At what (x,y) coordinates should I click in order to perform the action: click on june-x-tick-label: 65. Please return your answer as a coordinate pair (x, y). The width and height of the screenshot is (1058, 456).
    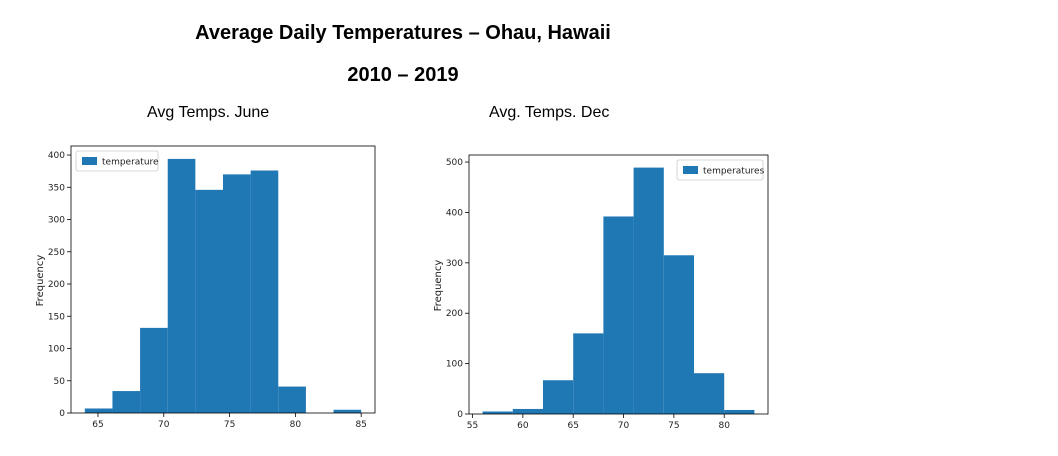
    Looking at the image, I should click on (97, 425).